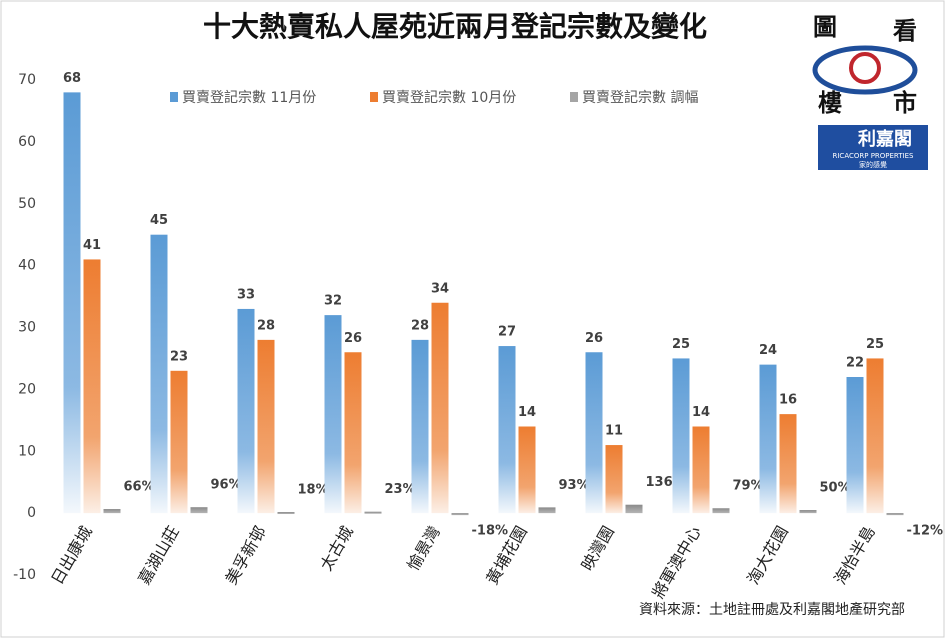  What do you see at coordinates (614, 431) in the screenshot?
I see `value-label: 11` at bounding box center [614, 431].